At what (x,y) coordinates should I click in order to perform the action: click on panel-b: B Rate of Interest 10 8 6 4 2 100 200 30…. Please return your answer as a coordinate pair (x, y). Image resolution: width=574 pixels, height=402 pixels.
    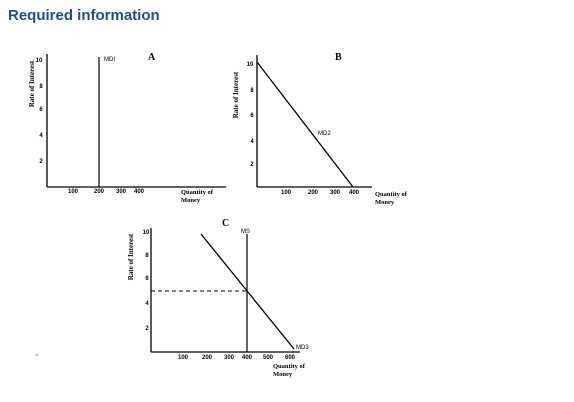
    Looking at the image, I should click on (320, 129).